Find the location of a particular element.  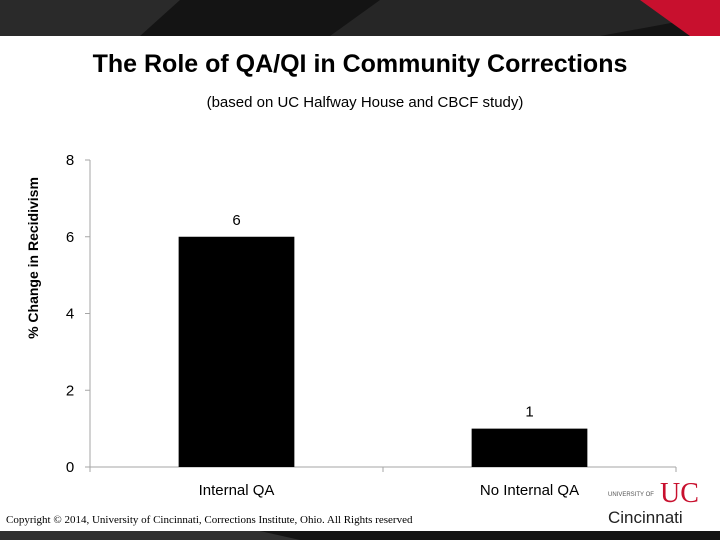

y-tick-label: 8 is located at coordinates (70, 160).